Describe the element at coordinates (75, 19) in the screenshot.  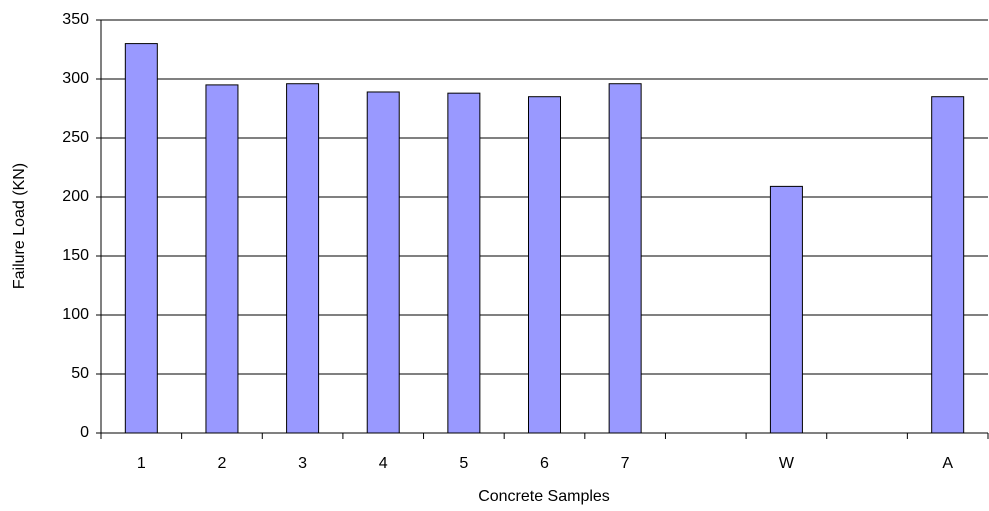
I see `y-tick-label: 350` at that location.